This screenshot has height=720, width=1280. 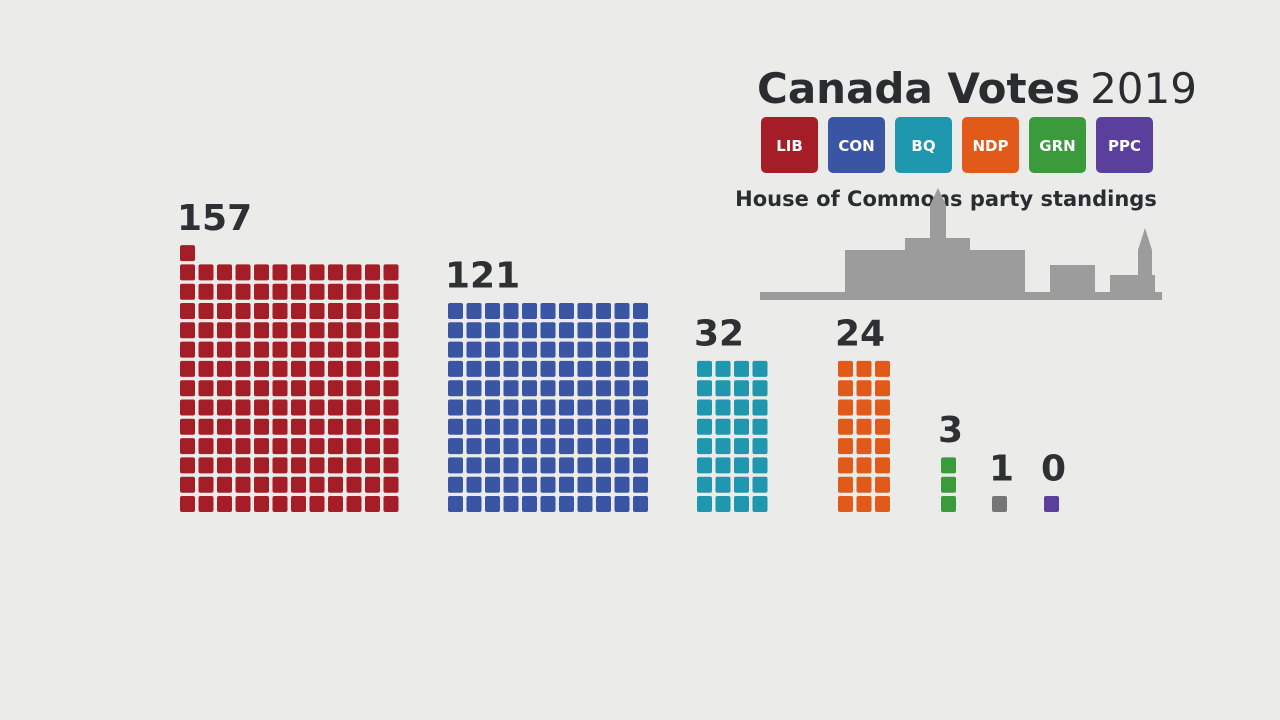 What do you see at coordinates (1001, 469) in the screenshot?
I see `value-label: 1` at bounding box center [1001, 469].